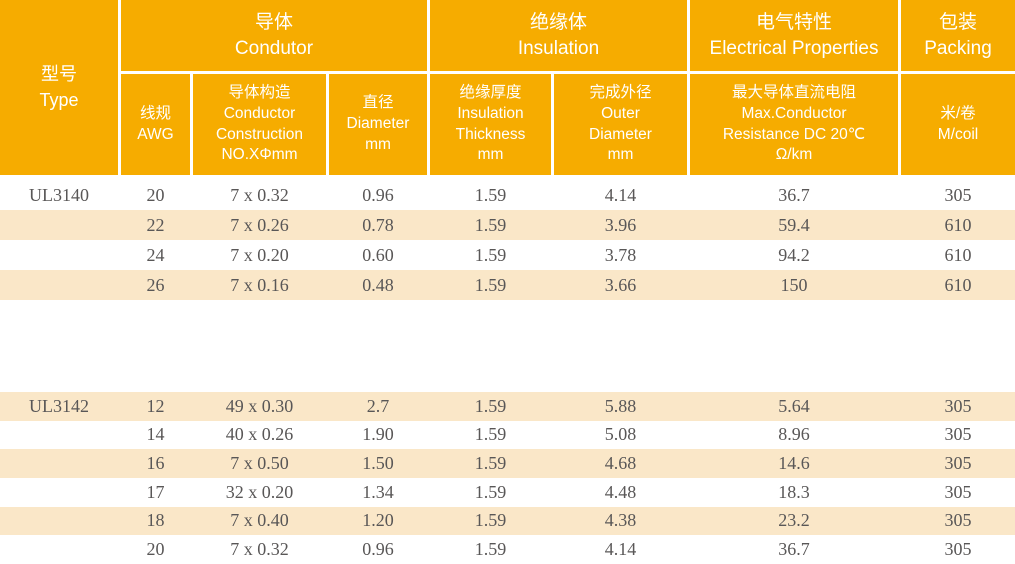 This screenshot has height=564, width=1015. What do you see at coordinates (378, 405) in the screenshot?
I see `value-cell-diameter_mm: 2.7` at bounding box center [378, 405].